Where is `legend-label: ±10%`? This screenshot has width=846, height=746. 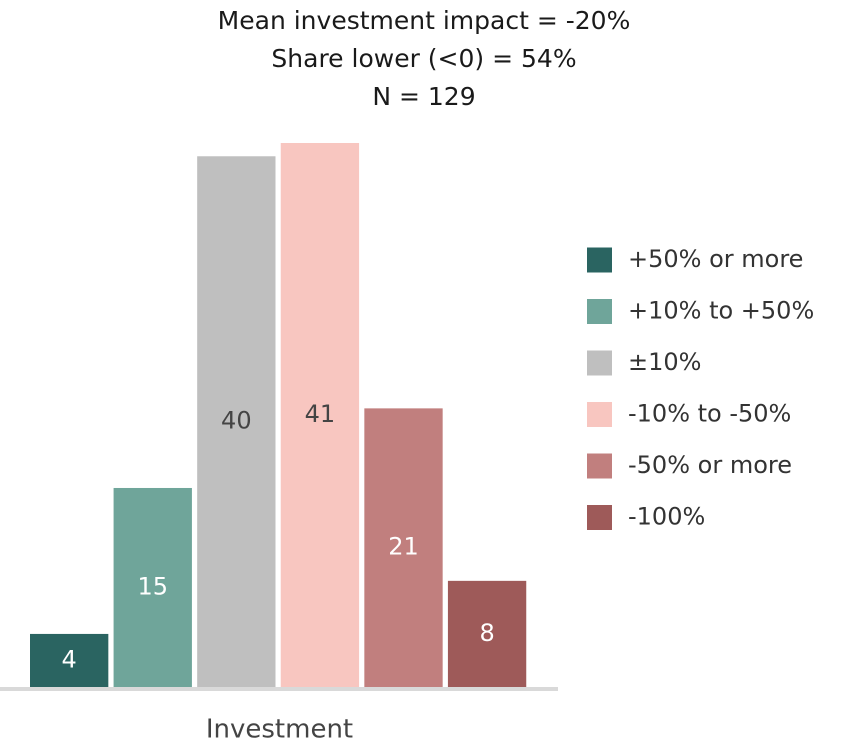 legend-label: ±10% is located at coordinates (664, 362).